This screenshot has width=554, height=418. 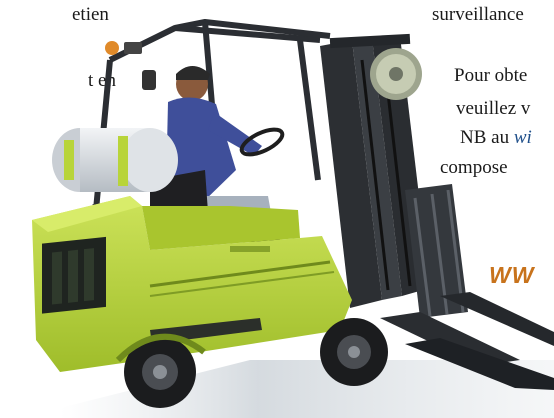 I want to click on mirror, so click(x=149, y=80).